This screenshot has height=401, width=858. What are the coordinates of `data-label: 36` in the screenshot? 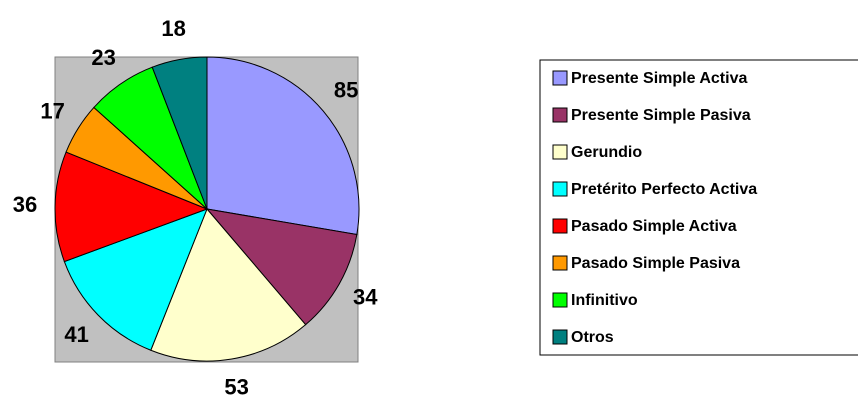 It's located at (25, 204).